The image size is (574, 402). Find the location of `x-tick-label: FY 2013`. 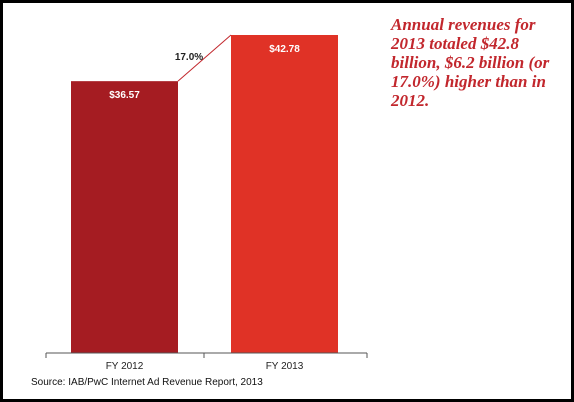

x-tick-label: FY 2013 is located at coordinates (285, 366).